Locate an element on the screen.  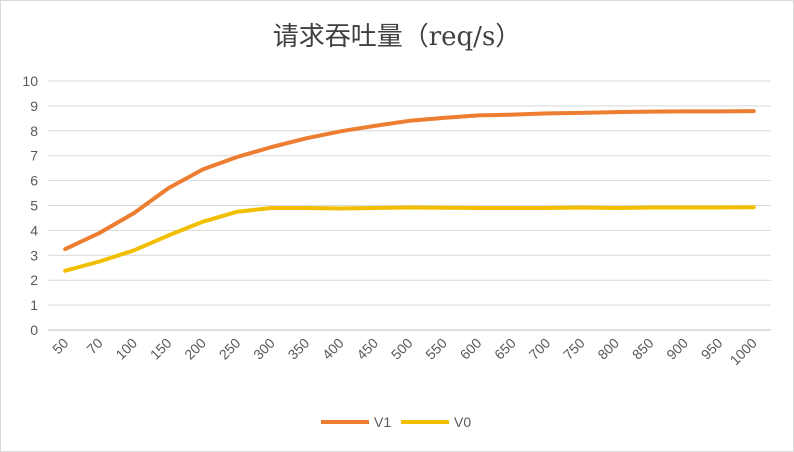
legend-label-v0: V0 is located at coordinates (462, 422).